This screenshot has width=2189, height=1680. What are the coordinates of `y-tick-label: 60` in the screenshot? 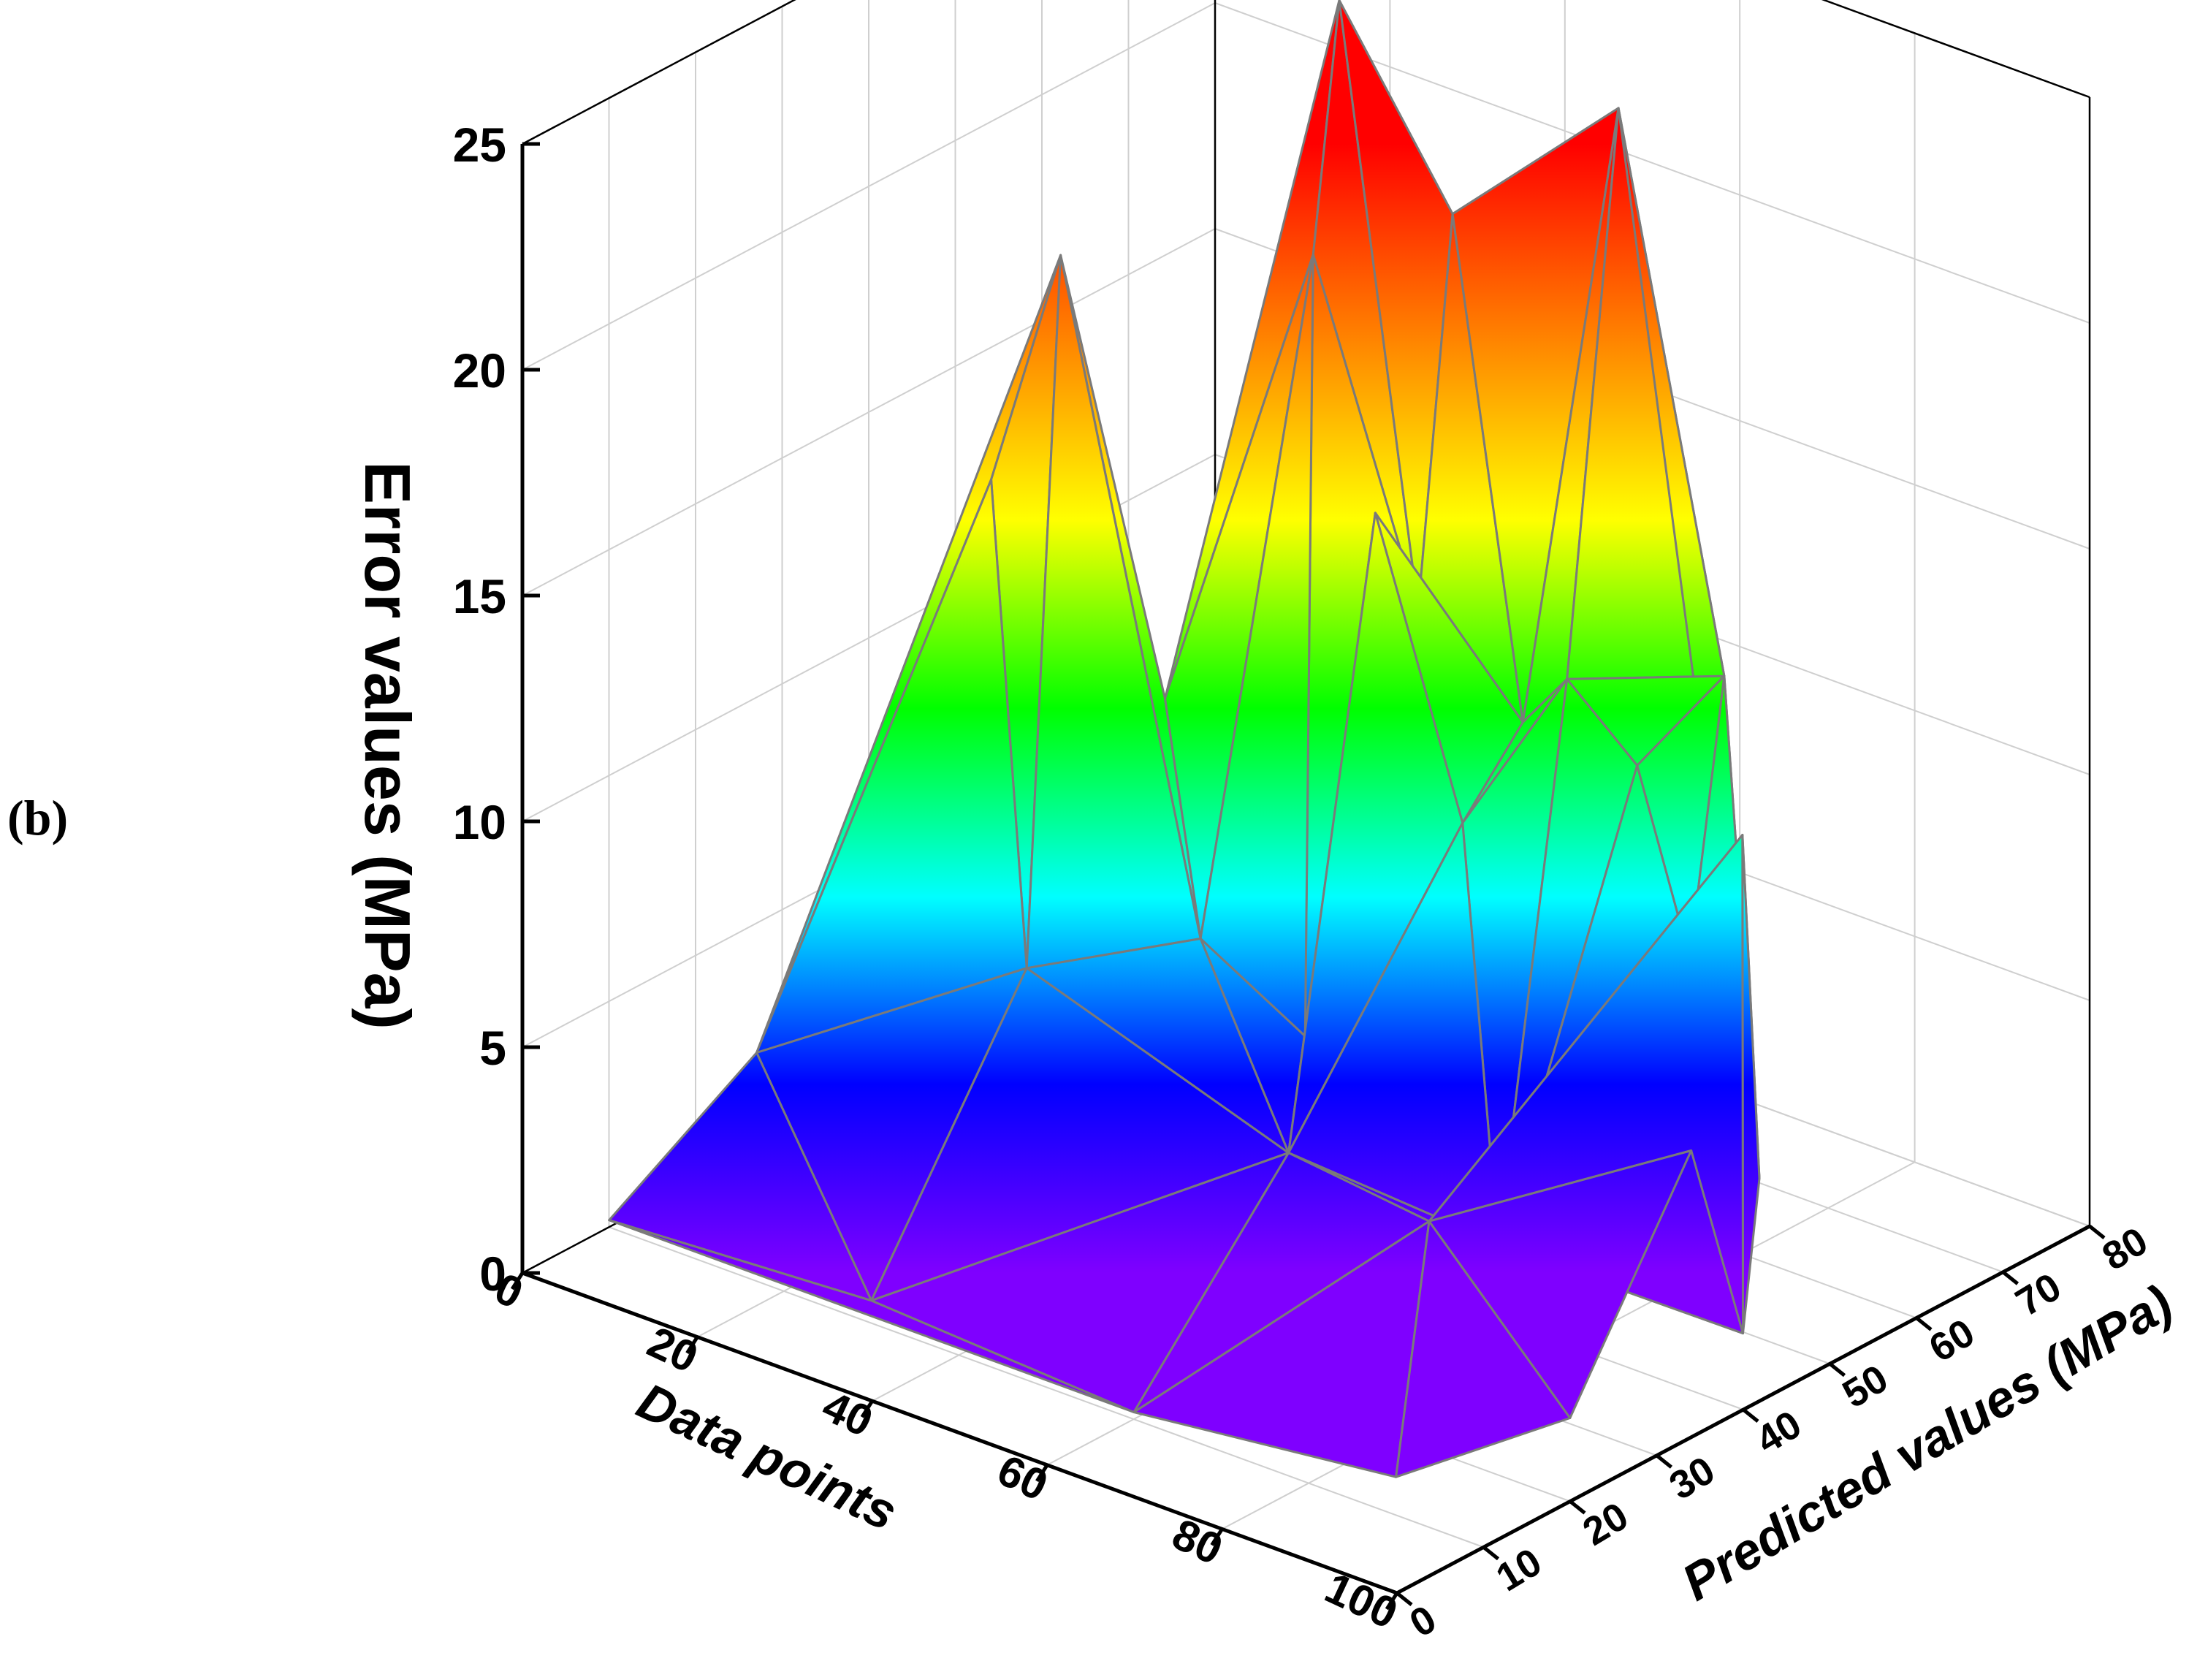 It's located at (1951, 1340).